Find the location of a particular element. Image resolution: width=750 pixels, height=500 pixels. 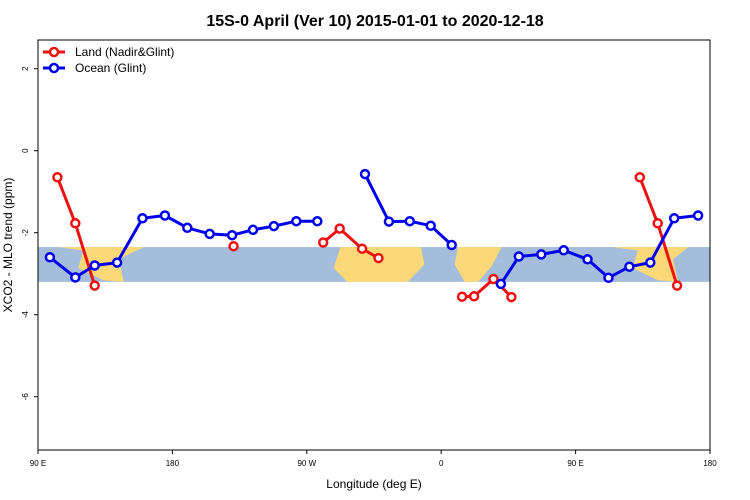

y-tick-label: -4 is located at coordinates (25, 315).